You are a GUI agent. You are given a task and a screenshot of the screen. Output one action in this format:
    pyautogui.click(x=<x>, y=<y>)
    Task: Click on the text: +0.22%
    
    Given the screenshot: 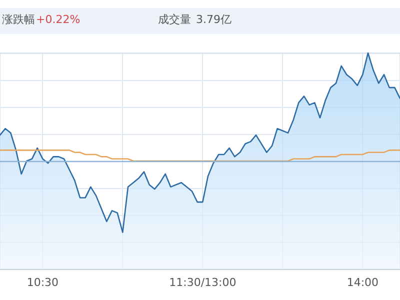 What is the action you would take?
    pyautogui.click(x=58, y=19)
    